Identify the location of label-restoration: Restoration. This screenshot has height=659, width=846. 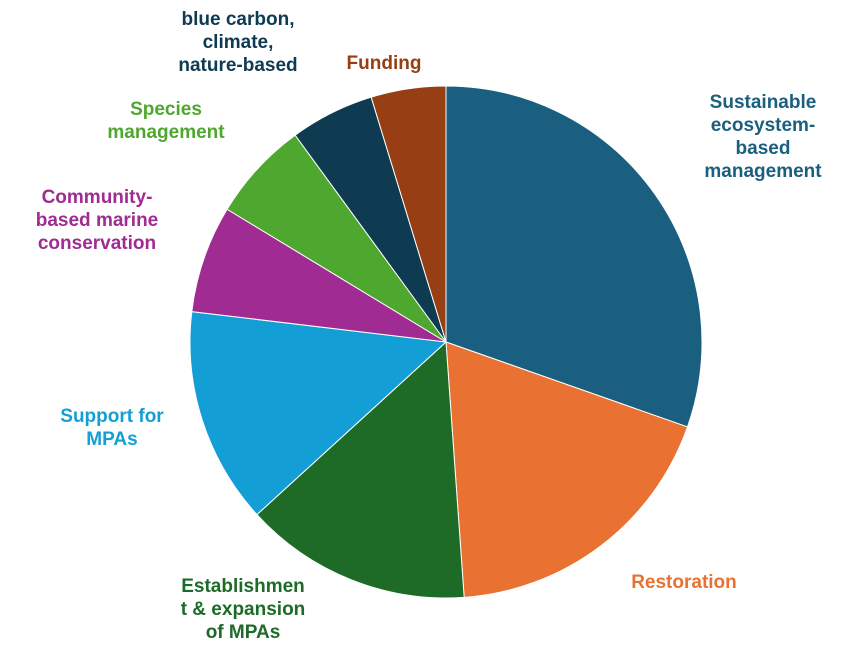
(684, 582).